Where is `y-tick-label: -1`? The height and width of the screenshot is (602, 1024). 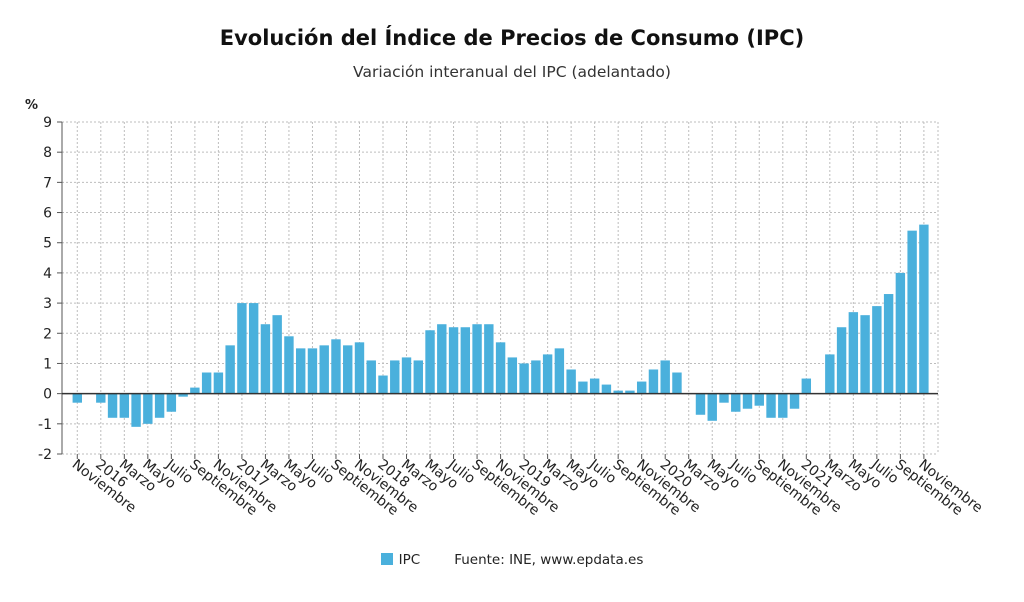 y-tick-label: -1 is located at coordinates (45, 425).